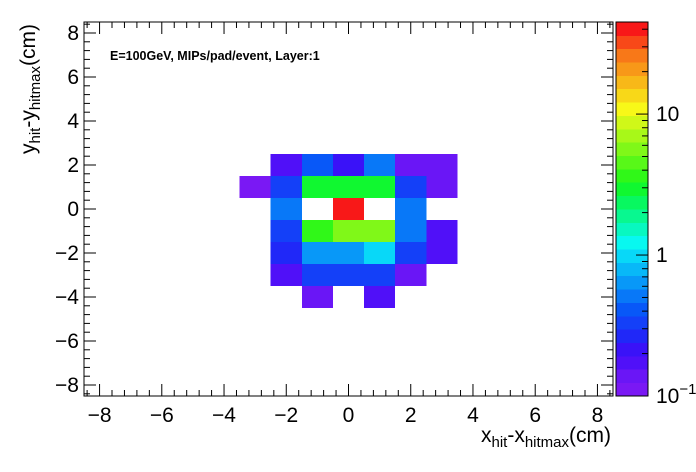 This screenshot has height=472, width=696. What do you see at coordinates (546, 437) in the screenshot?
I see `x-axis-title: xhit-xhitmax(cm)` at bounding box center [546, 437].